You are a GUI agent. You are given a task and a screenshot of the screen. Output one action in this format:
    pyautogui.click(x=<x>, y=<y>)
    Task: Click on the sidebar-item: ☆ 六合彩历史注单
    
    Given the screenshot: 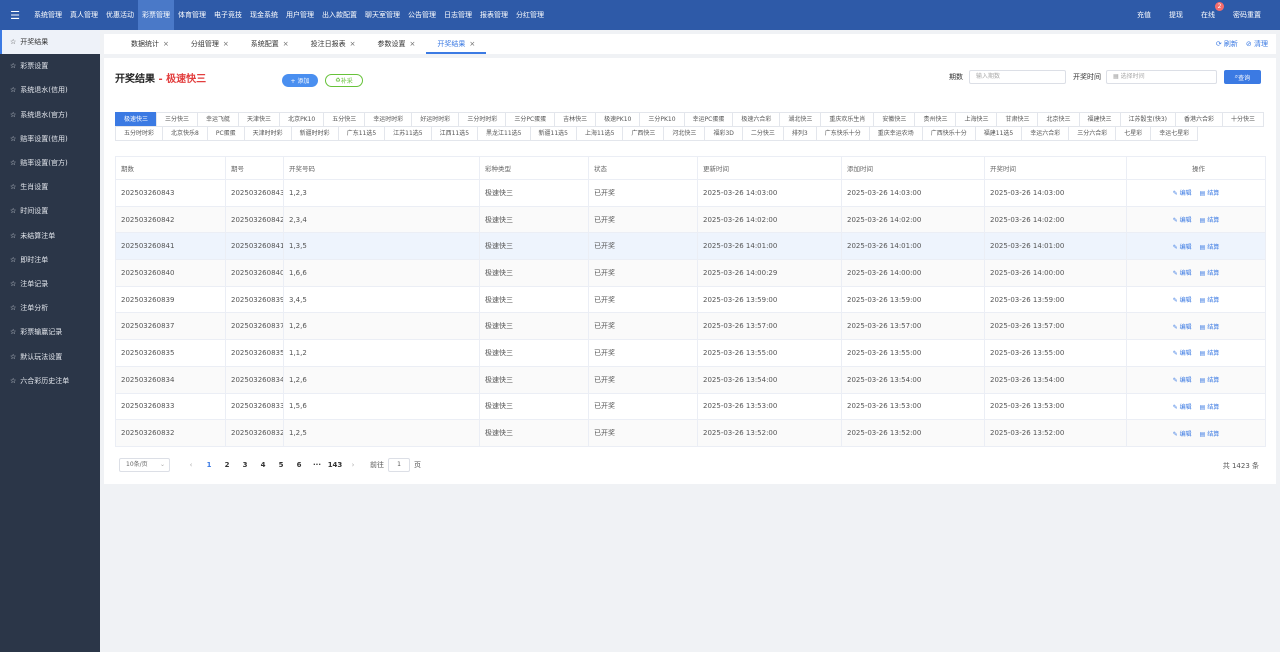 What is the action you would take?
    pyautogui.click(x=50, y=381)
    